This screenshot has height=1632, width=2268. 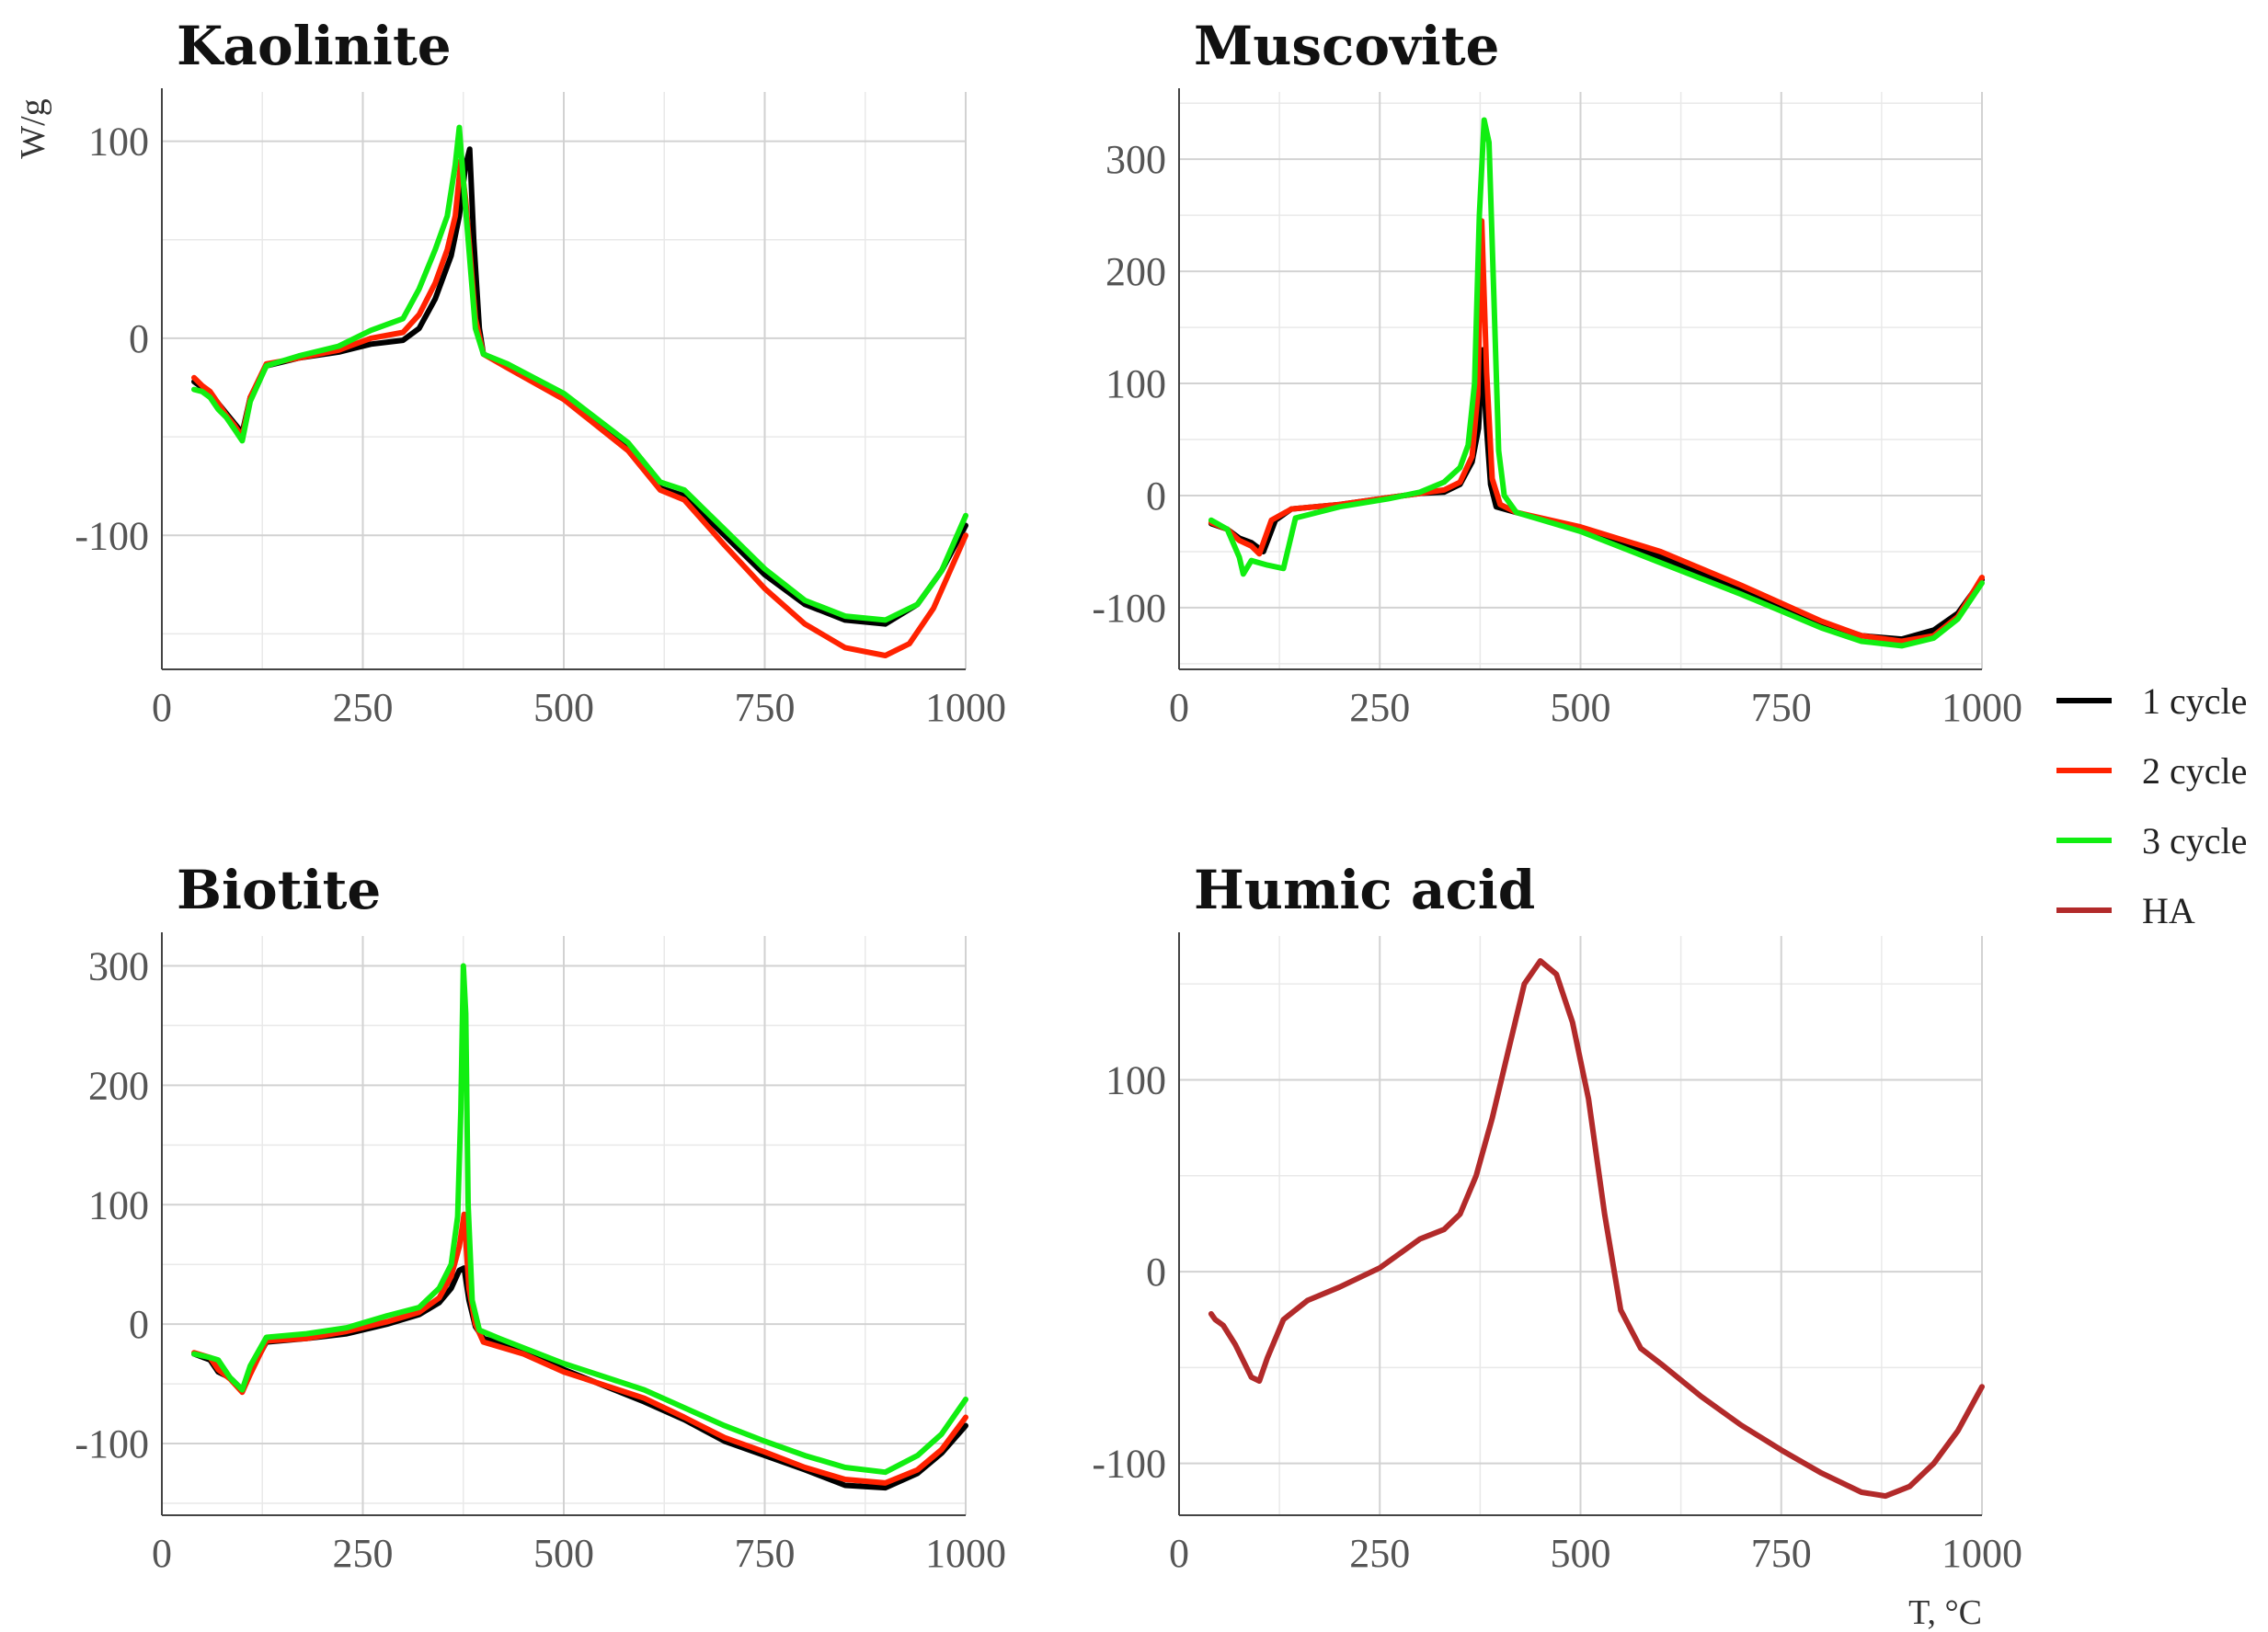 I want to click on legend-item: 2 cycle, so click(x=2151, y=771).